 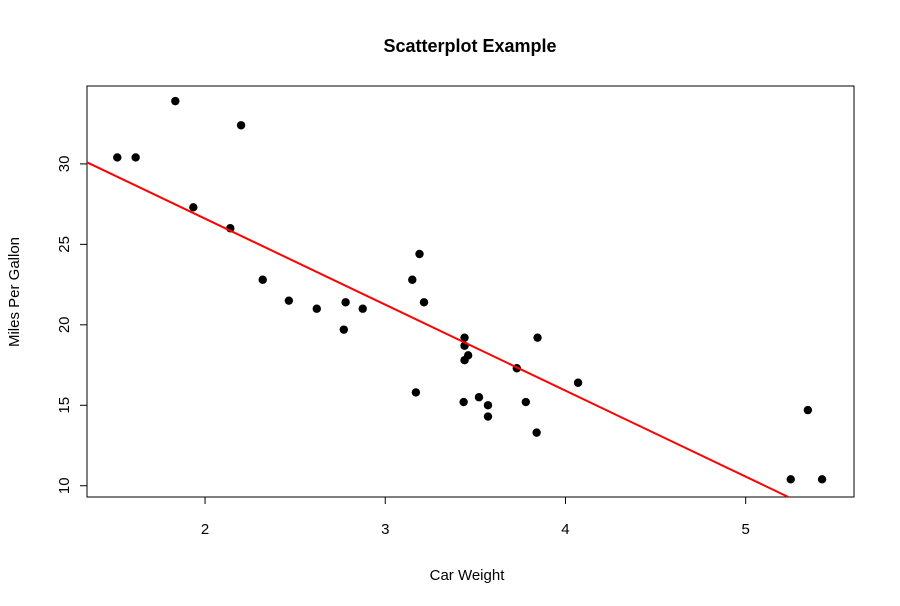 What do you see at coordinates (469, 46) in the screenshot?
I see `chart-title: Scatterplot Example` at bounding box center [469, 46].